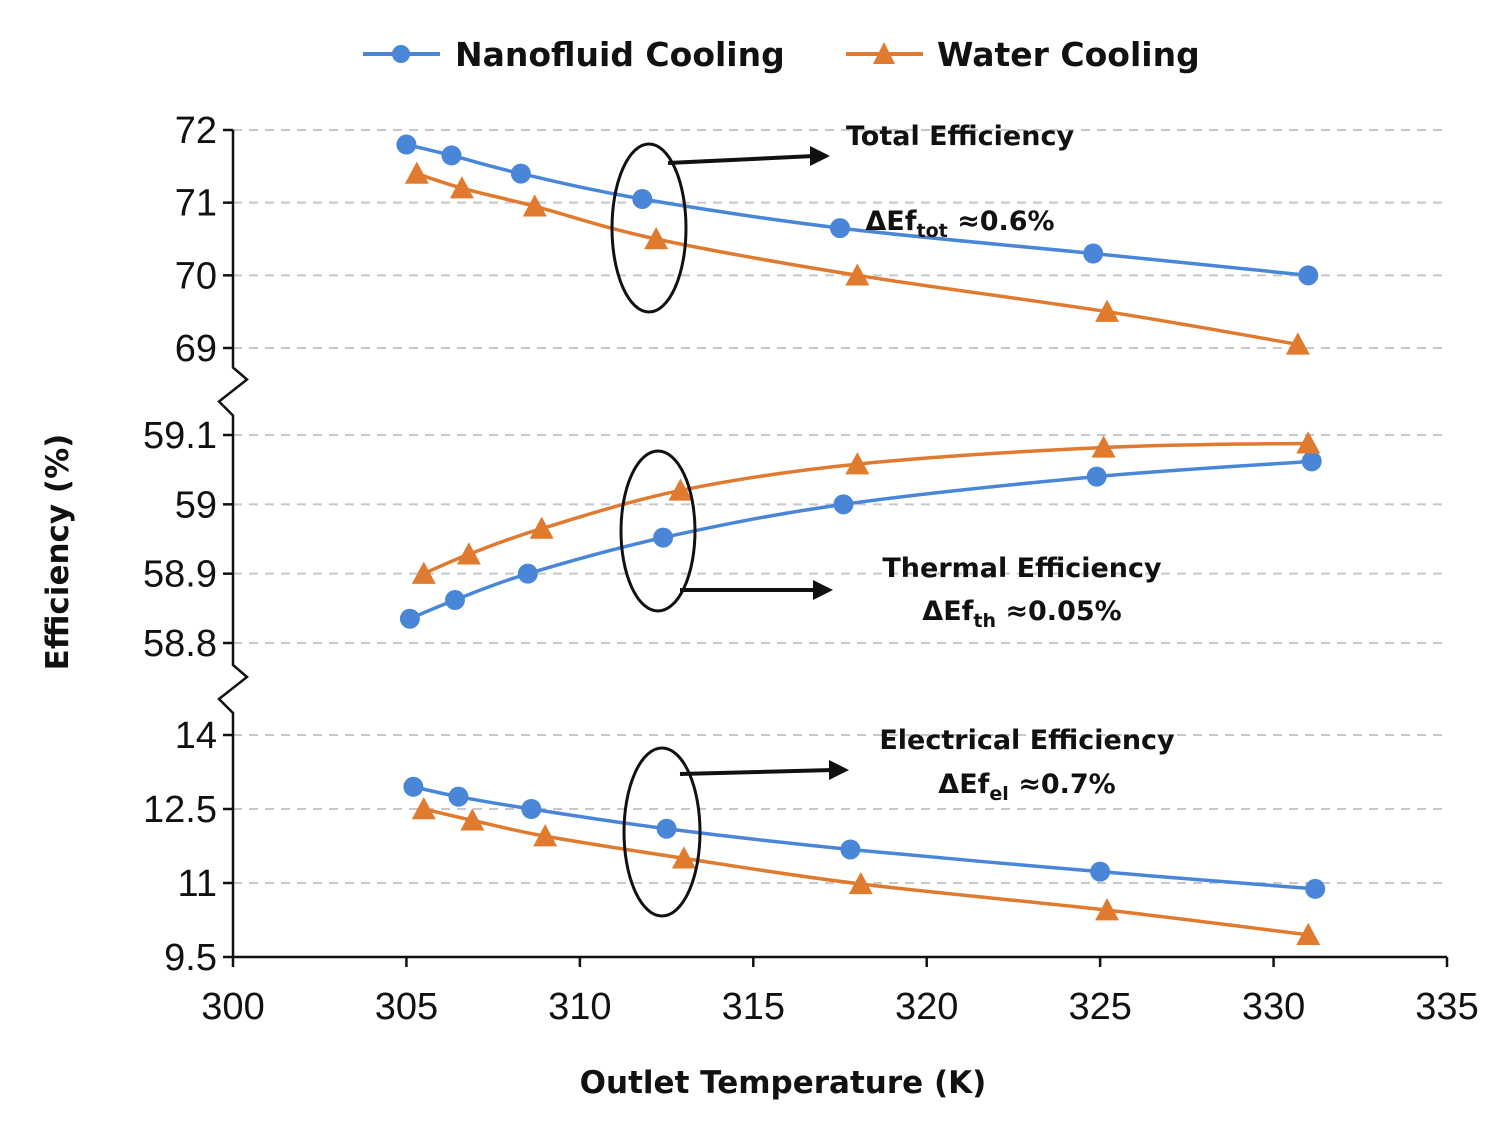 This screenshot has height=1132, width=1511. I want to click on annotation-arrow-electrical, so click(756, 772).